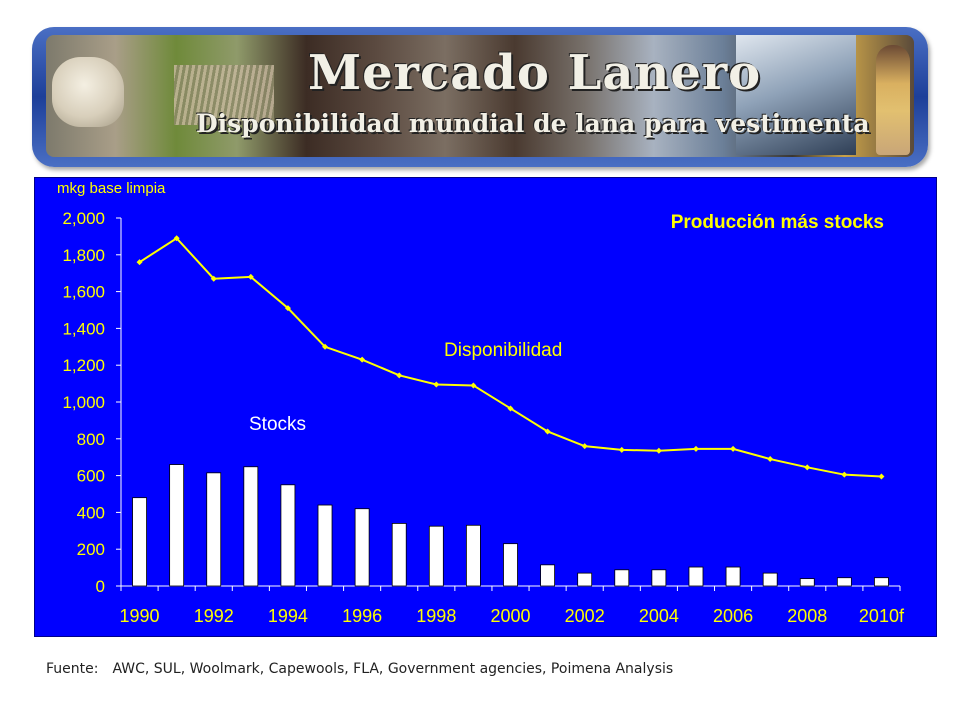 The image size is (960, 720). I want to click on series-label-disponibilidad: Disponibilidad, so click(503, 350).